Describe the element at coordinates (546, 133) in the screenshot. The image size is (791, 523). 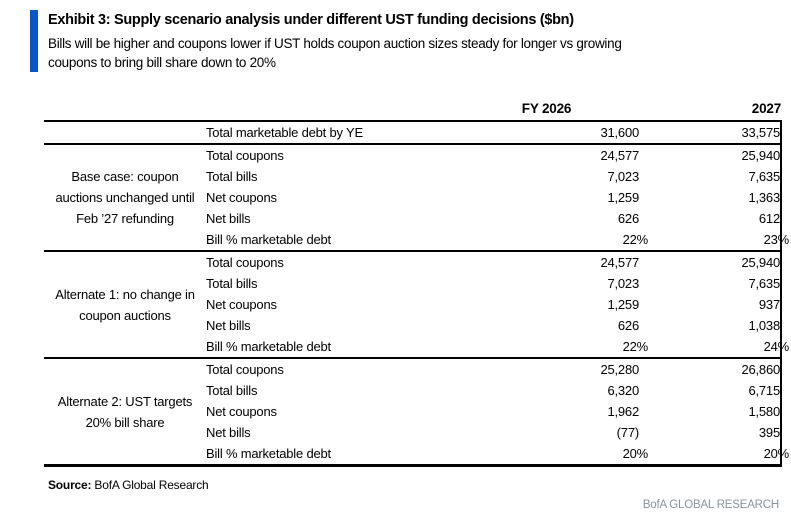
I see `value-cell-fy2026: 31,600` at that location.